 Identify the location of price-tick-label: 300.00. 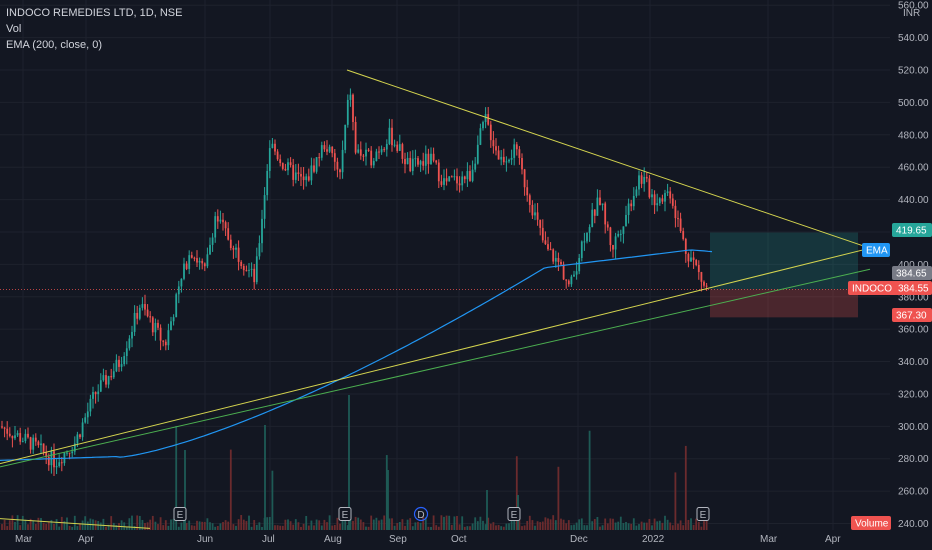
(913, 427).